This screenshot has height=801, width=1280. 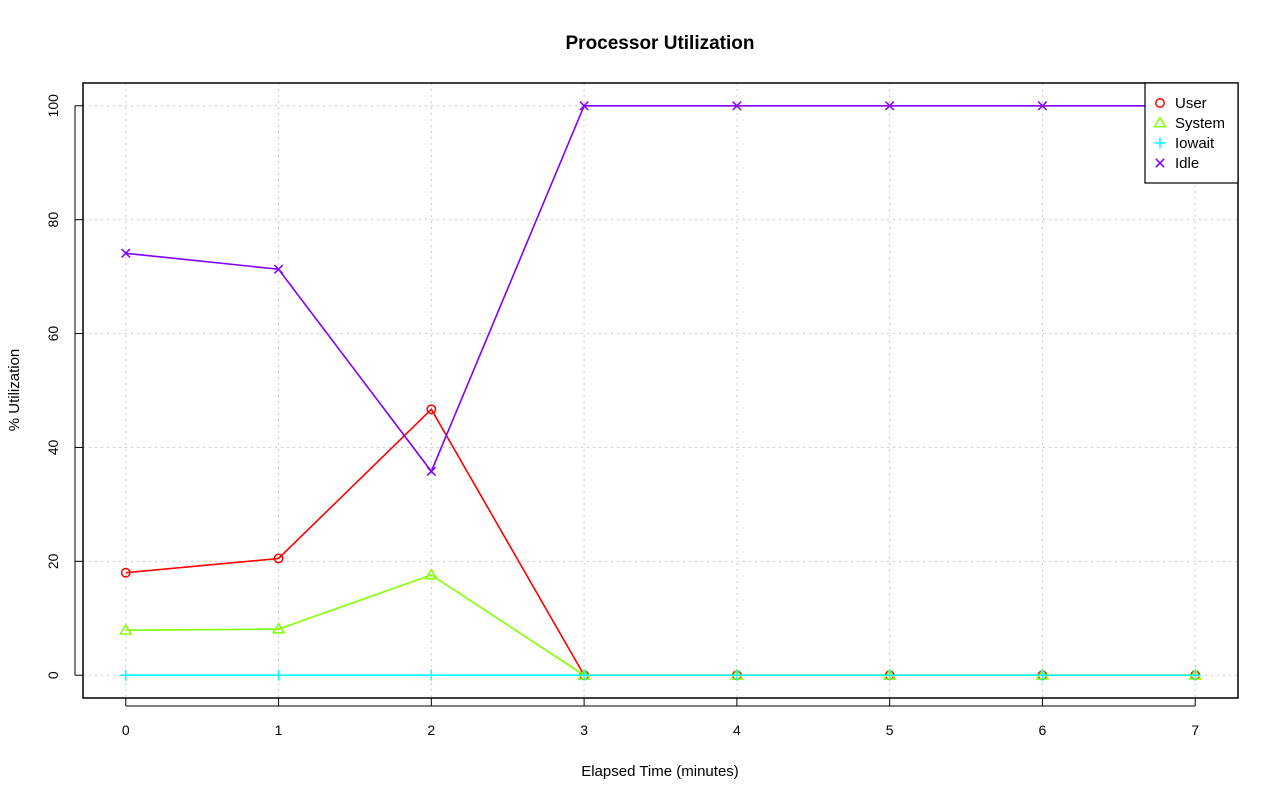 I want to click on x-tick-label: 6, so click(x=1043, y=730).